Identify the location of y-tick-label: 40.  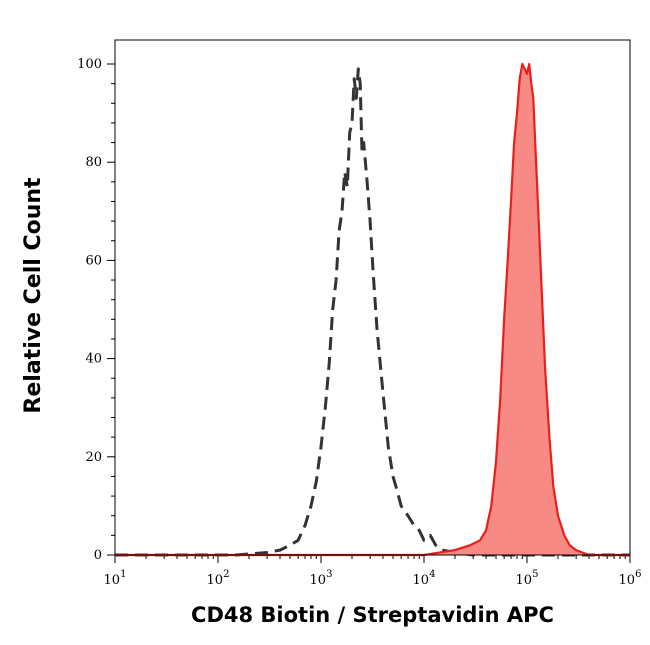
(93, 359).